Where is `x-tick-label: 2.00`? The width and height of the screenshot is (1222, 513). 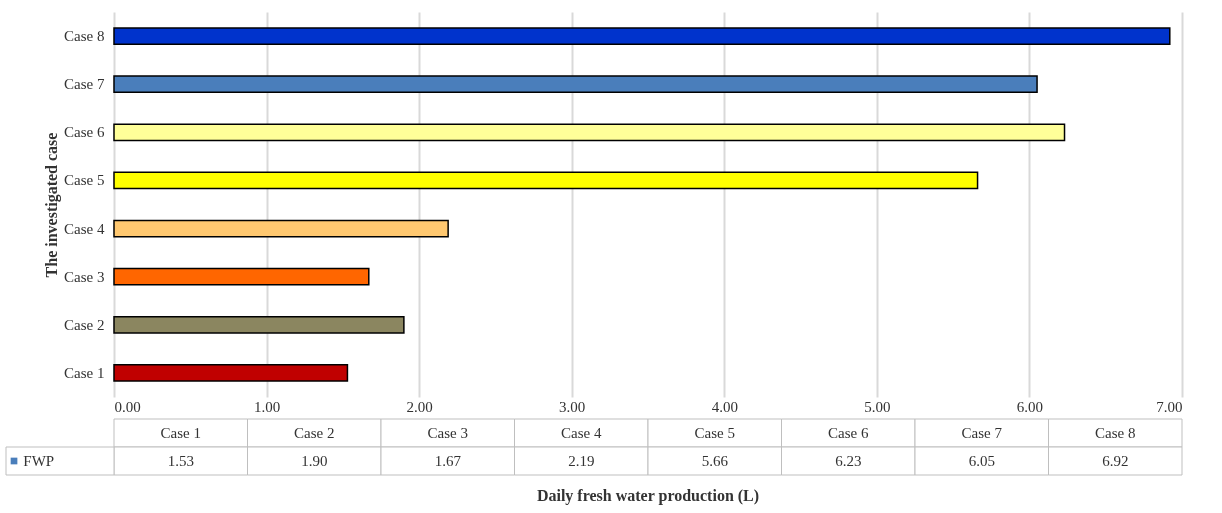 x-tick-label: 2.00 is located at coordinates (419, 406).